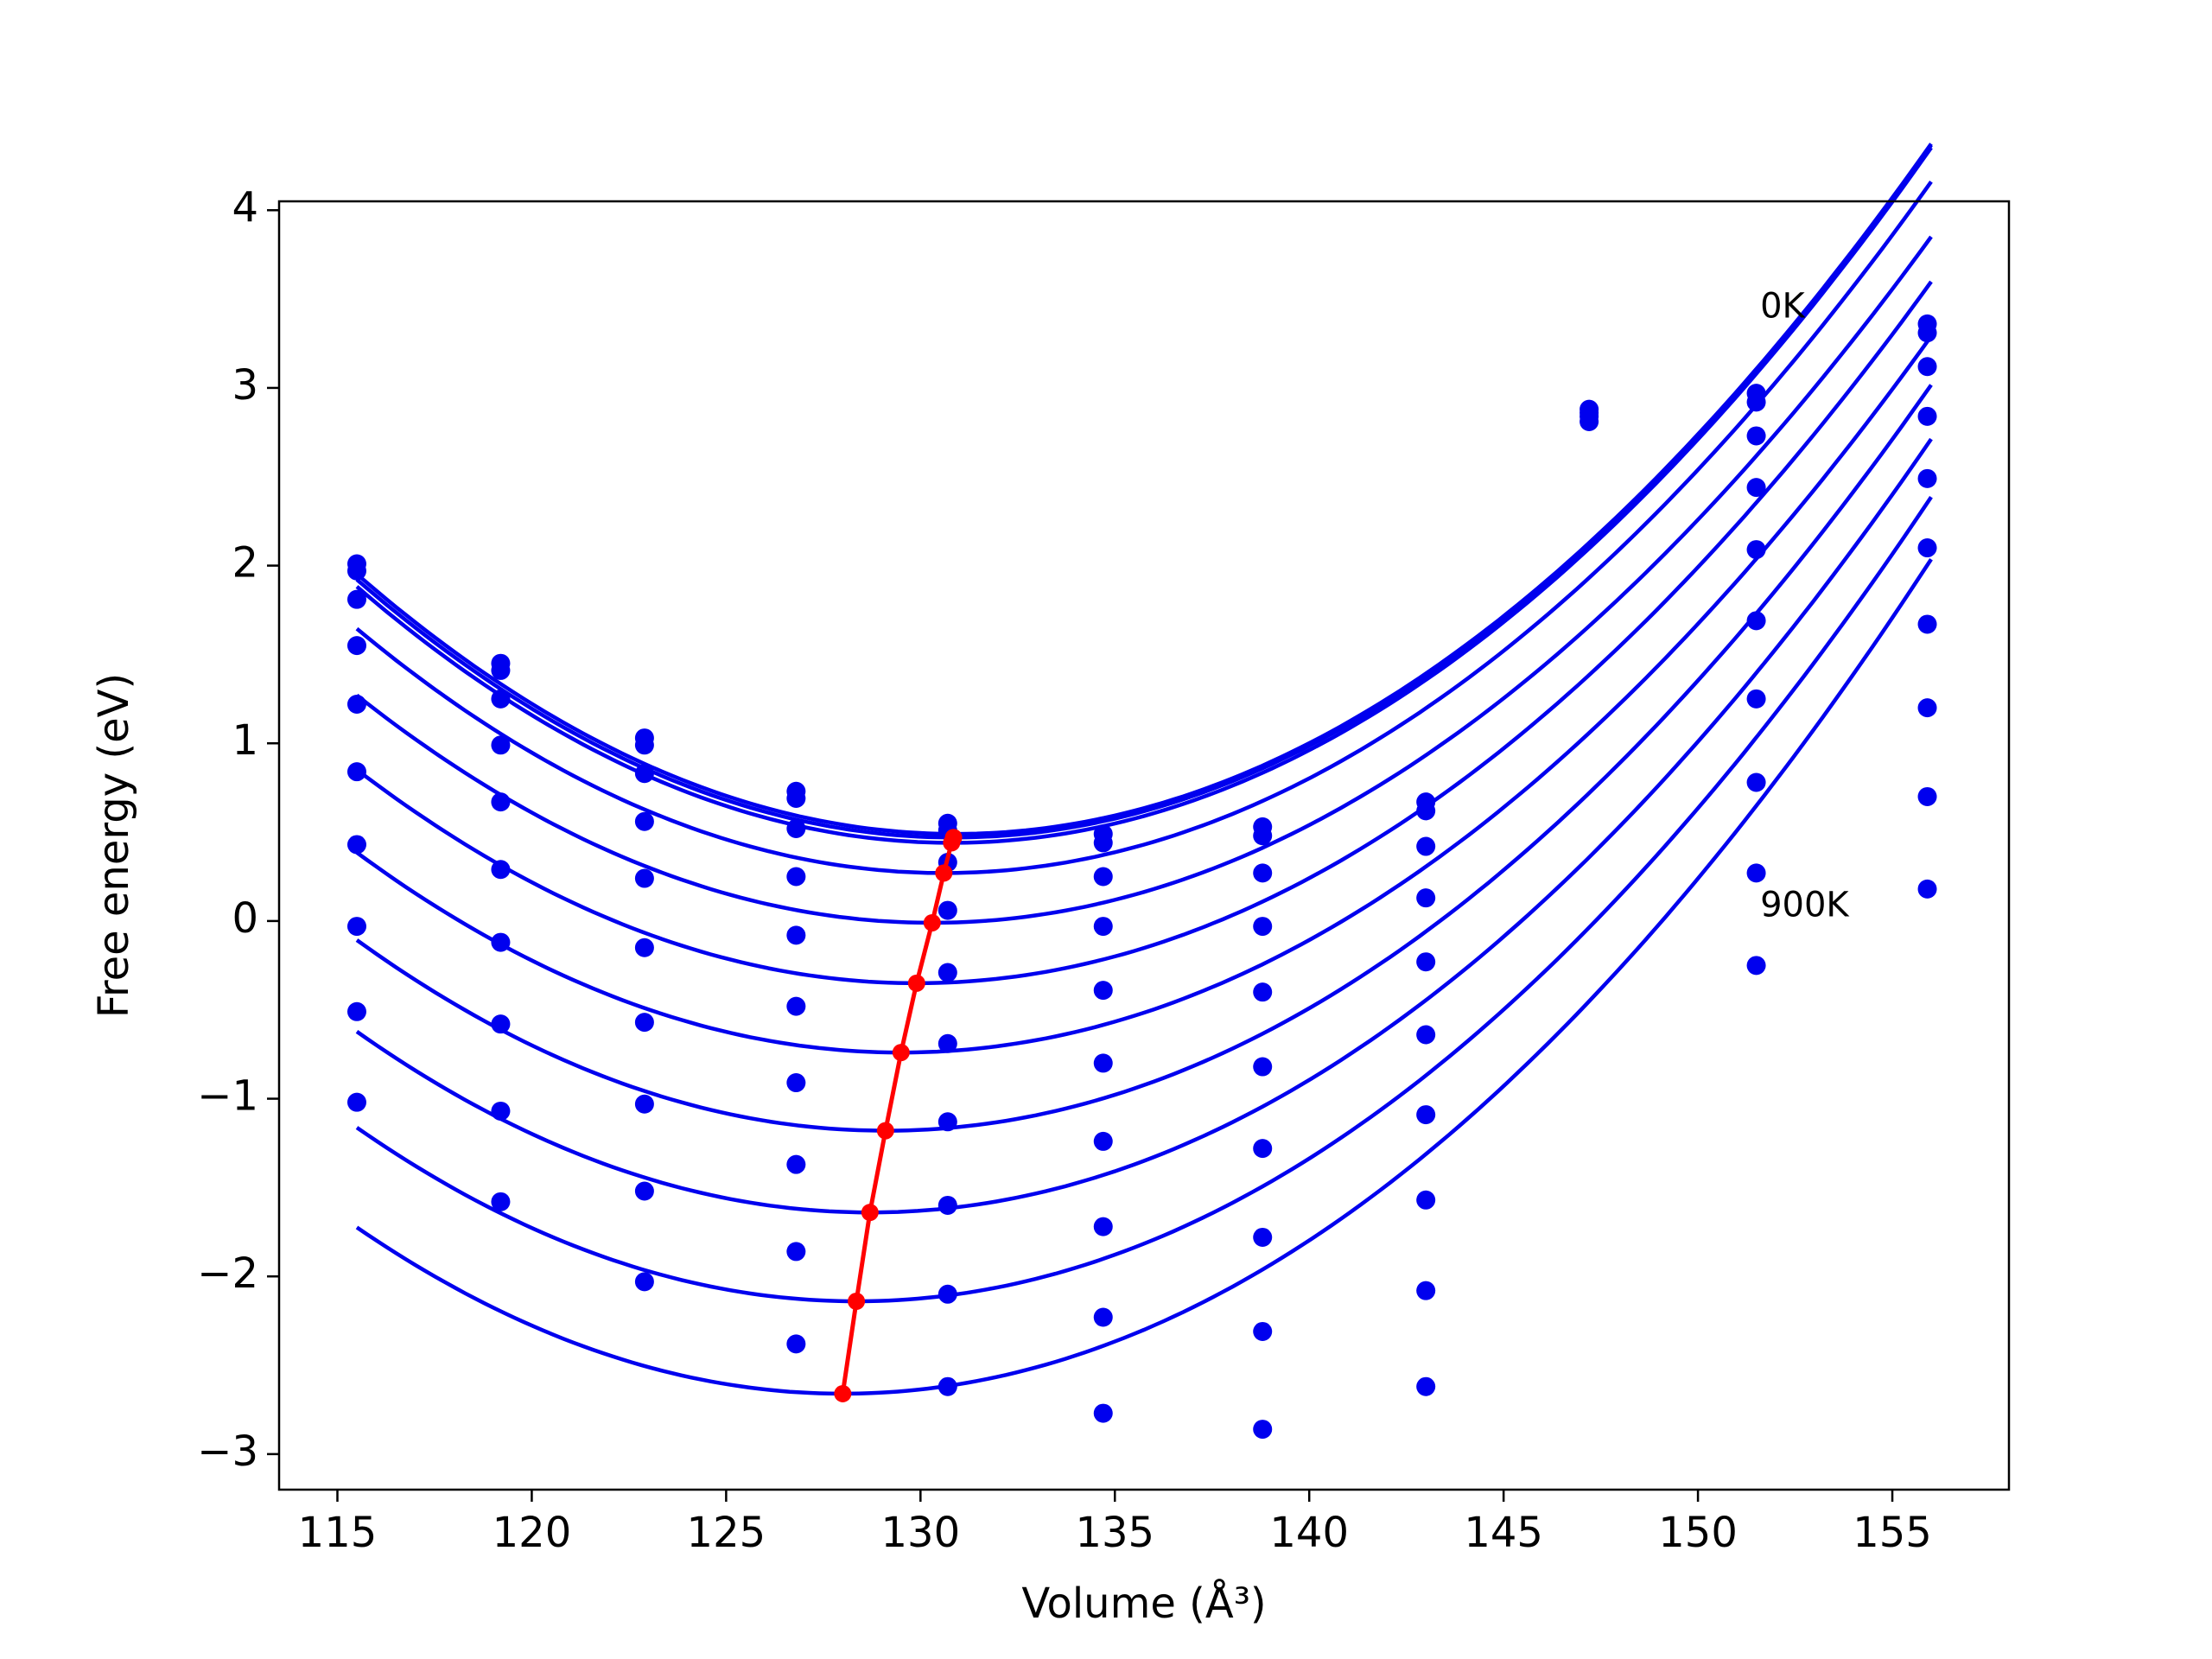 This screenshot has width=2212, height=1659. Describe the element at coordinates (1503, 1533) in the screenshot. I see `x-tick-label-6: 145` at that location.